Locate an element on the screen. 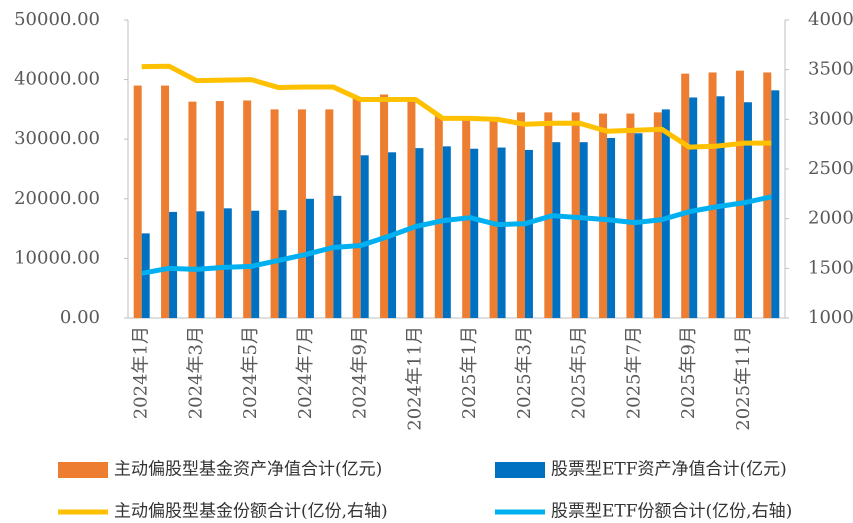  y-tick-label: 50000.00 is located at coordinates (57, 19).